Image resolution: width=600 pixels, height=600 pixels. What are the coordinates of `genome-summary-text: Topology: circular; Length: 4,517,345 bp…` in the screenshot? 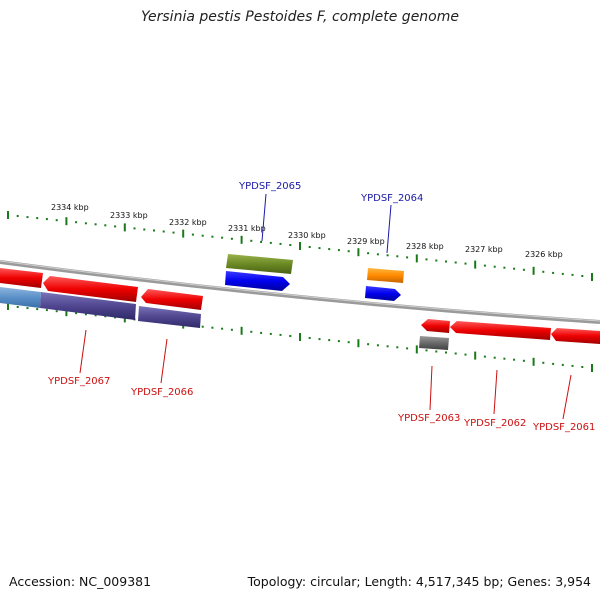 It's located at (419, 581).